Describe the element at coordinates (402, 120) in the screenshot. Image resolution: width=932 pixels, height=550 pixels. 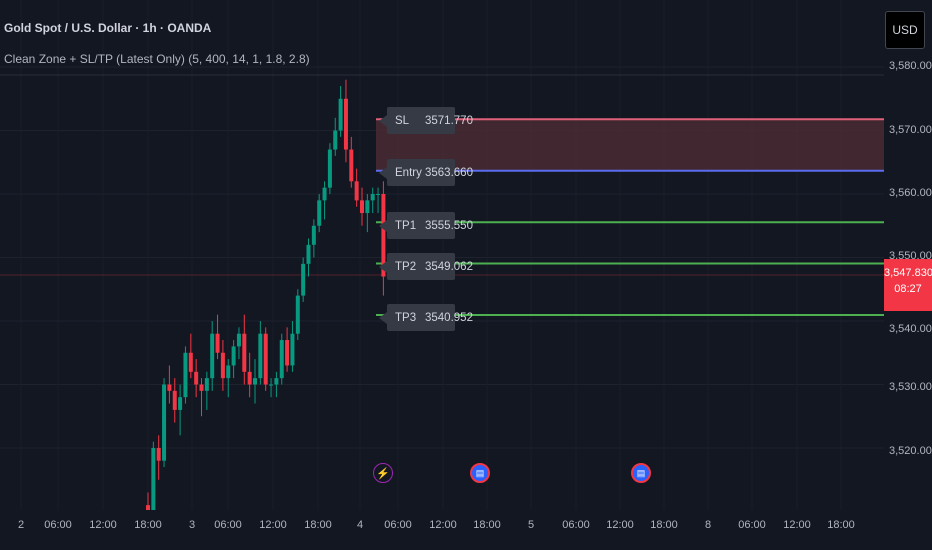
I see `sl-label-name: SL` at that location.